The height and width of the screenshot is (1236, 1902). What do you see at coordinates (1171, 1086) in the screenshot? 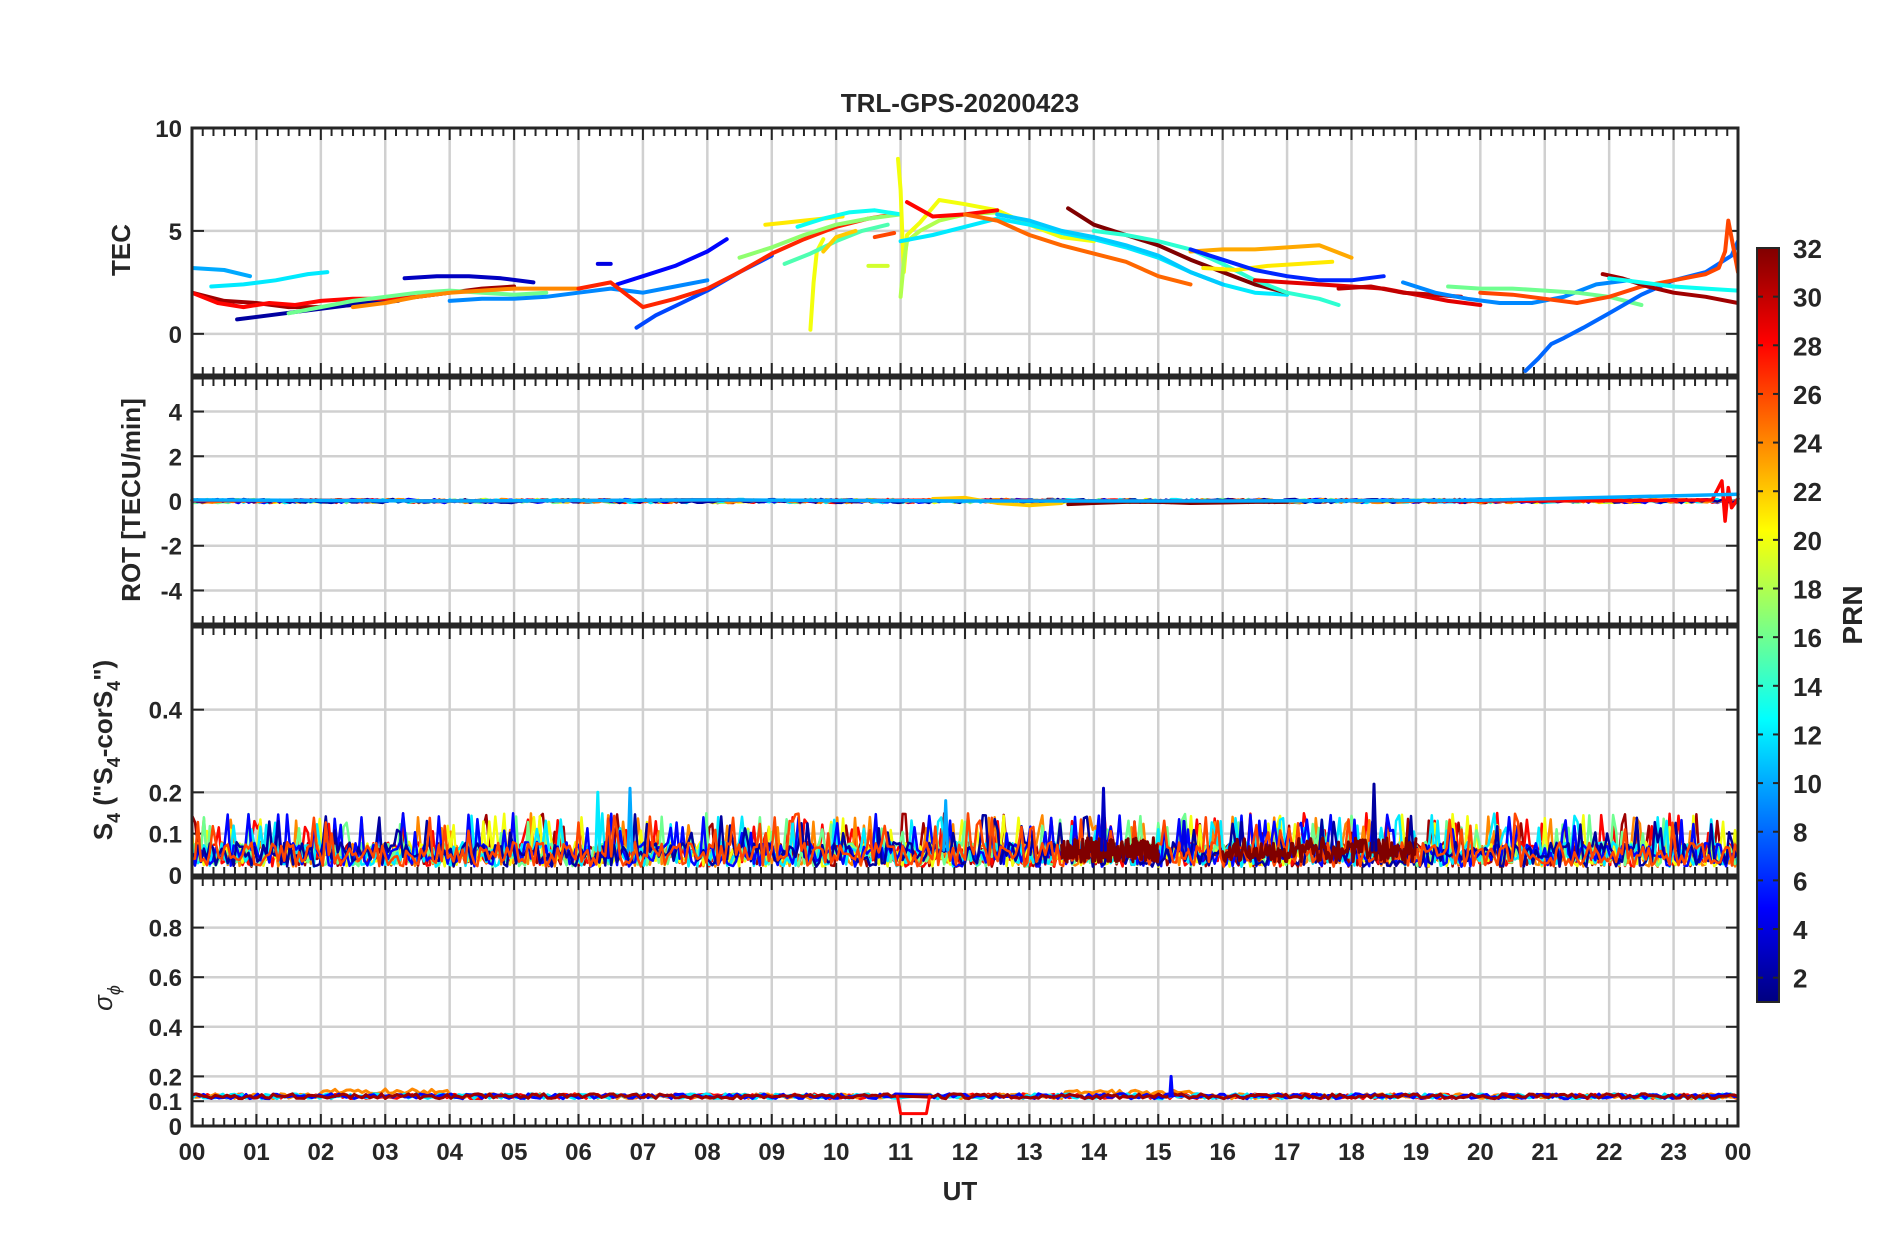
I see `sigma-series-spike` at bounding box center [1171, 1086].